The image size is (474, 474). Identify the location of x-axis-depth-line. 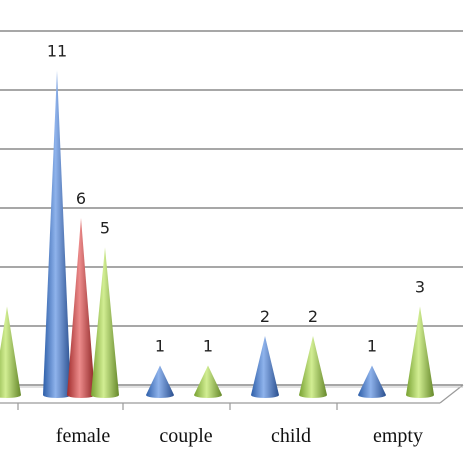
(451, 394).